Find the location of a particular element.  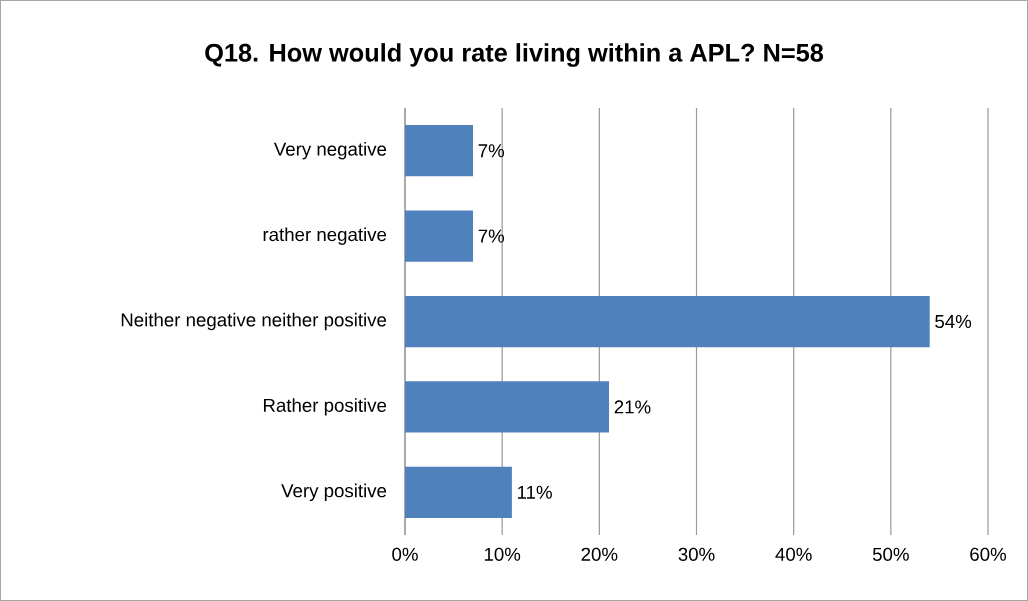

chart-title: Q18. How would you rate living within a APL? N=58 is located at coordinates (514, 55).